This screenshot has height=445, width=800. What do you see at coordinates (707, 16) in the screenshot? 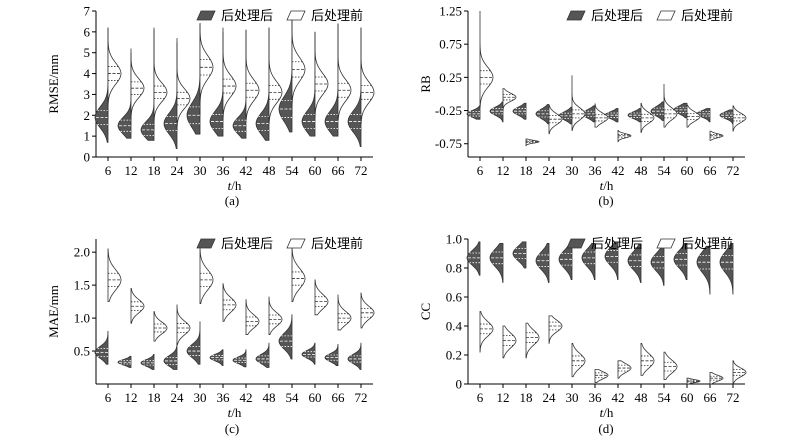
I see `legend-label-before: 后处理前` at bounding box center [707, 16].